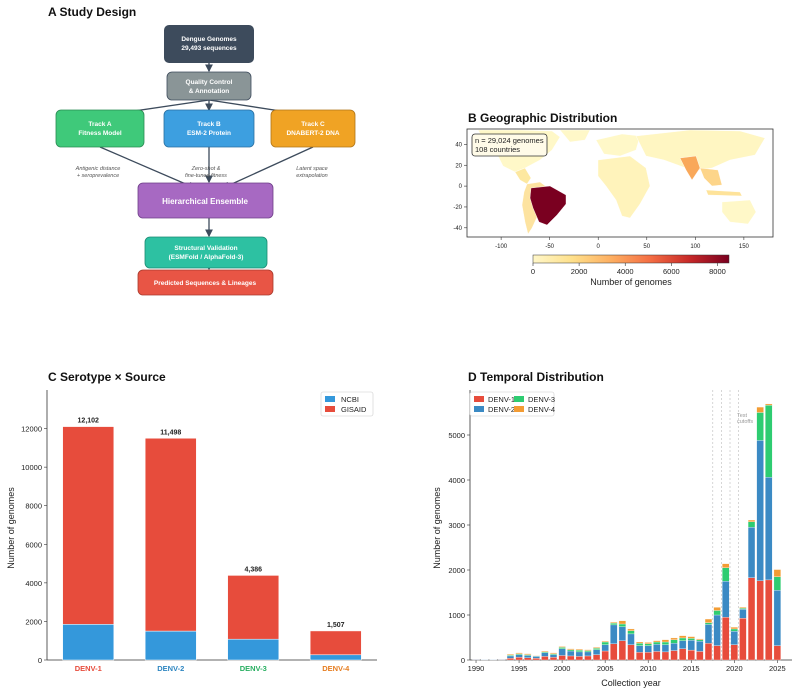  What do you see at coordinates (457, 229) in the screenshot?
I see `map-ytick-label: -40` at bounding box center [457, 229].